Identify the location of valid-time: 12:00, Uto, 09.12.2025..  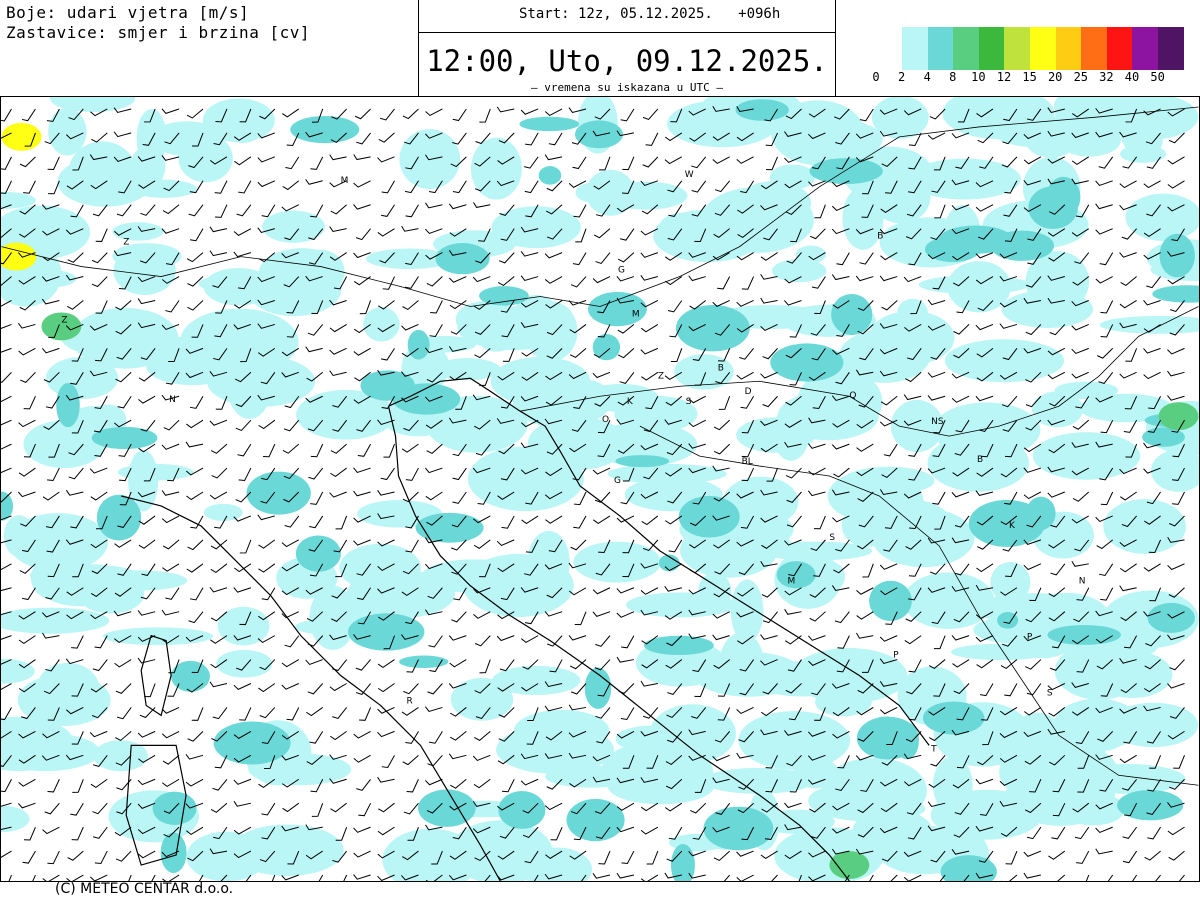
(627, 61).